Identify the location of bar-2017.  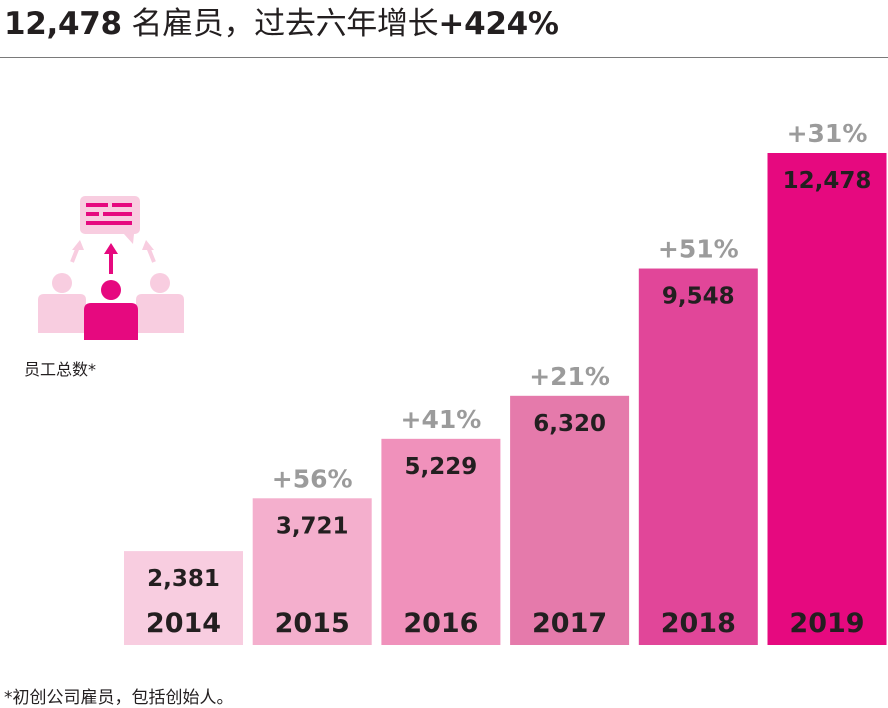
(570, 520).